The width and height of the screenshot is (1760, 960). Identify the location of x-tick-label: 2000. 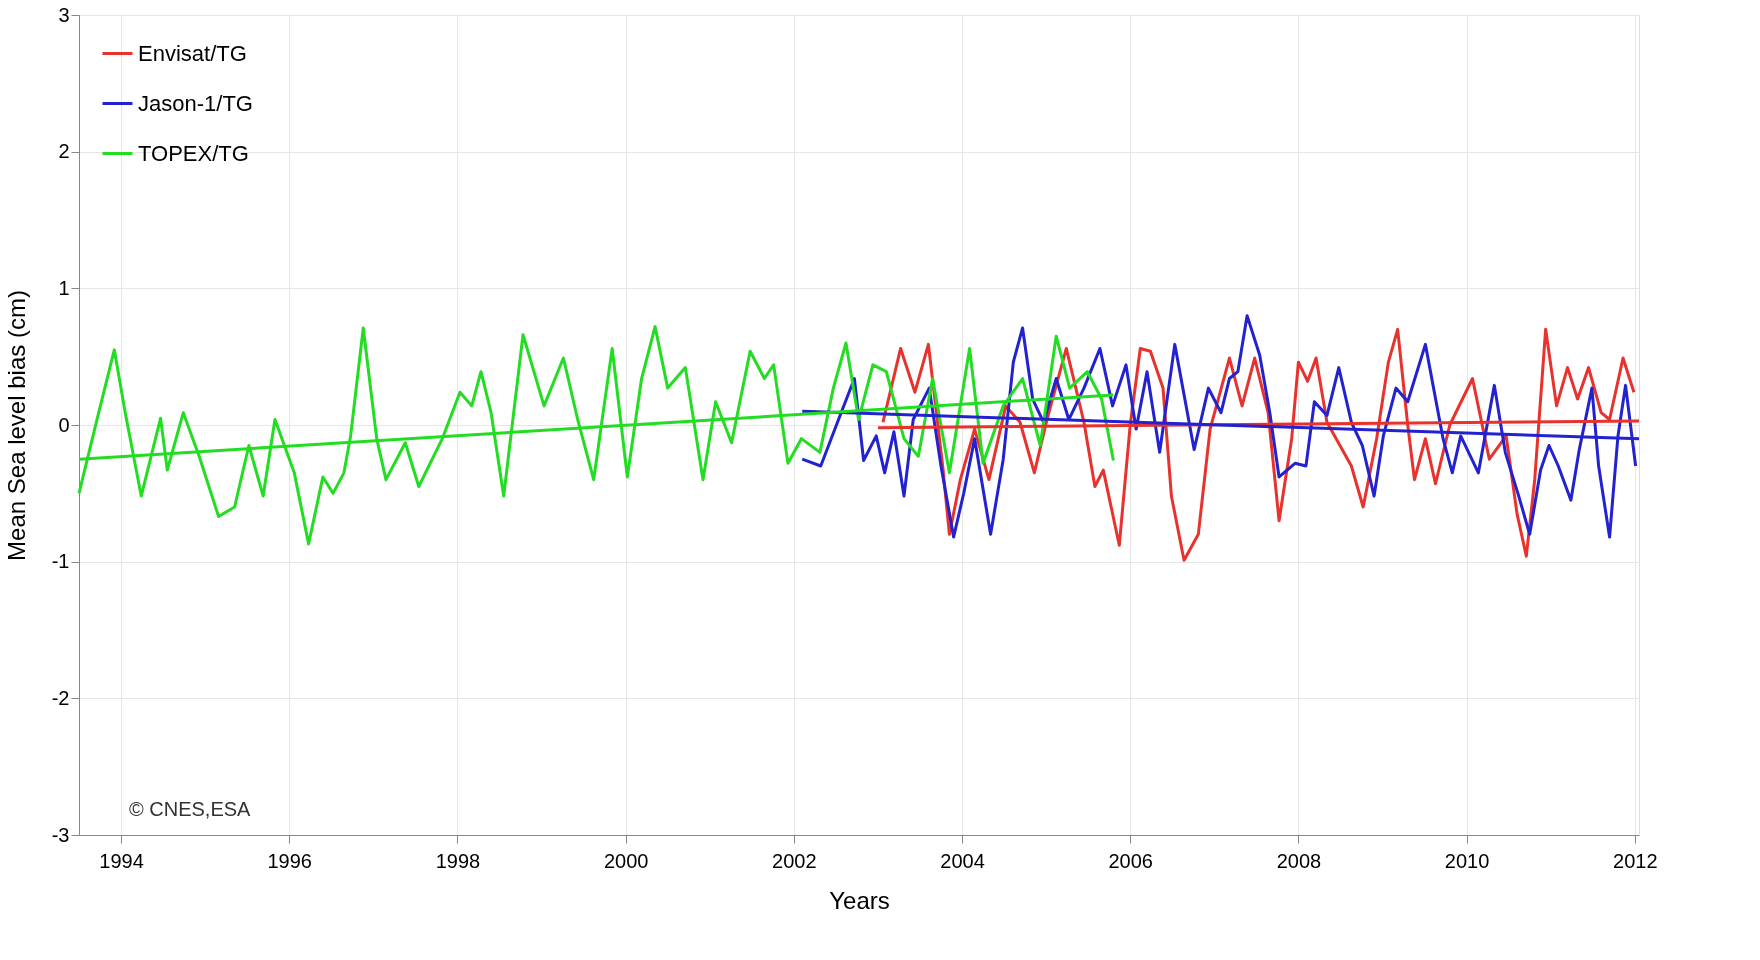
(626, 860).